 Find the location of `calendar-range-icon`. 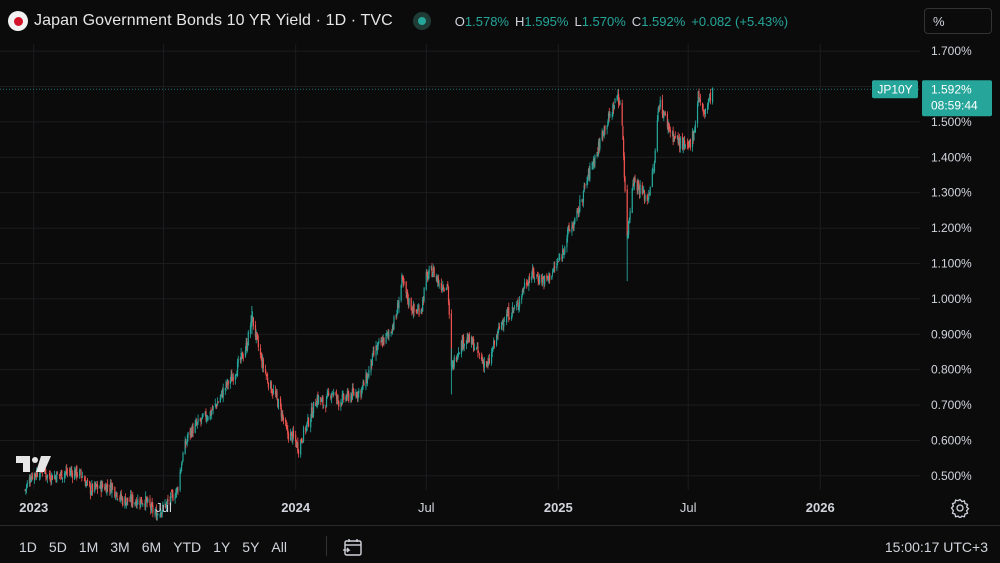

calendar-range-icon is located at coordinates (353, 547).